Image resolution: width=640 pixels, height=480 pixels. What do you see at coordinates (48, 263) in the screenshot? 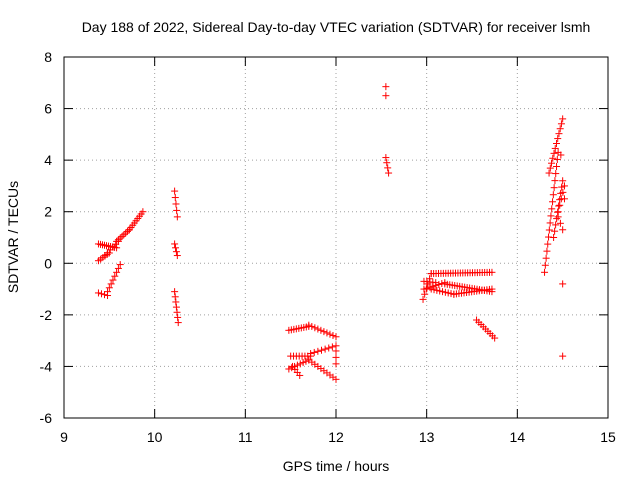
I see `y-tick-label: 0` at bounding box center [48, 263].